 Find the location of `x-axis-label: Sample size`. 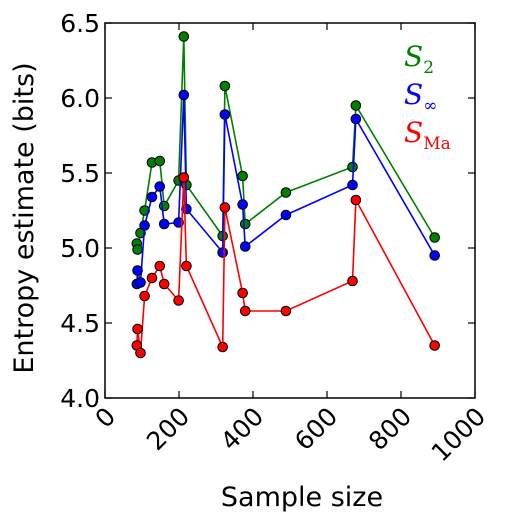

x-axis-label: Sample size is located at coordinates (302, 497).